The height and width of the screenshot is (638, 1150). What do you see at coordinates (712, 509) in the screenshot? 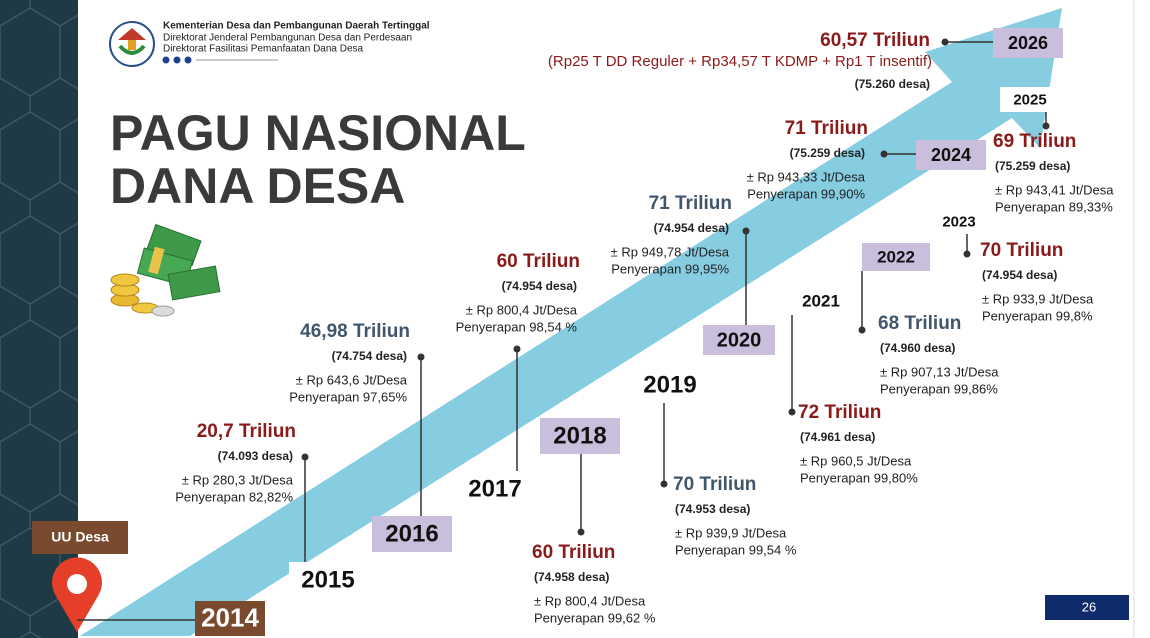
I see `desa: (74.953 desa)` at bounding box center [712, 509].